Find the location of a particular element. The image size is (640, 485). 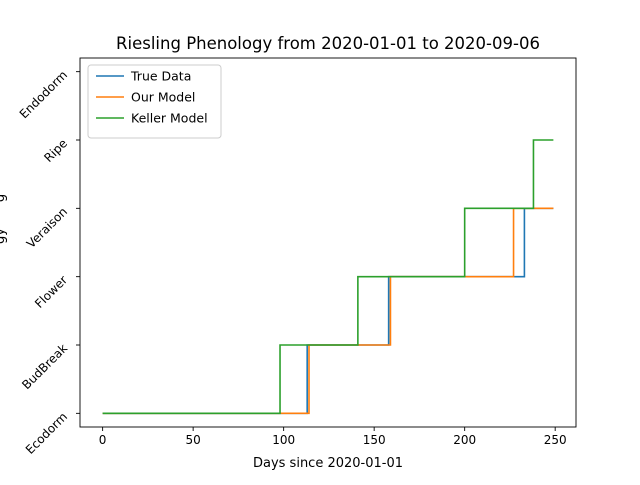

y-axis-label-fragment-1: g is located at coordinates (4, 198).